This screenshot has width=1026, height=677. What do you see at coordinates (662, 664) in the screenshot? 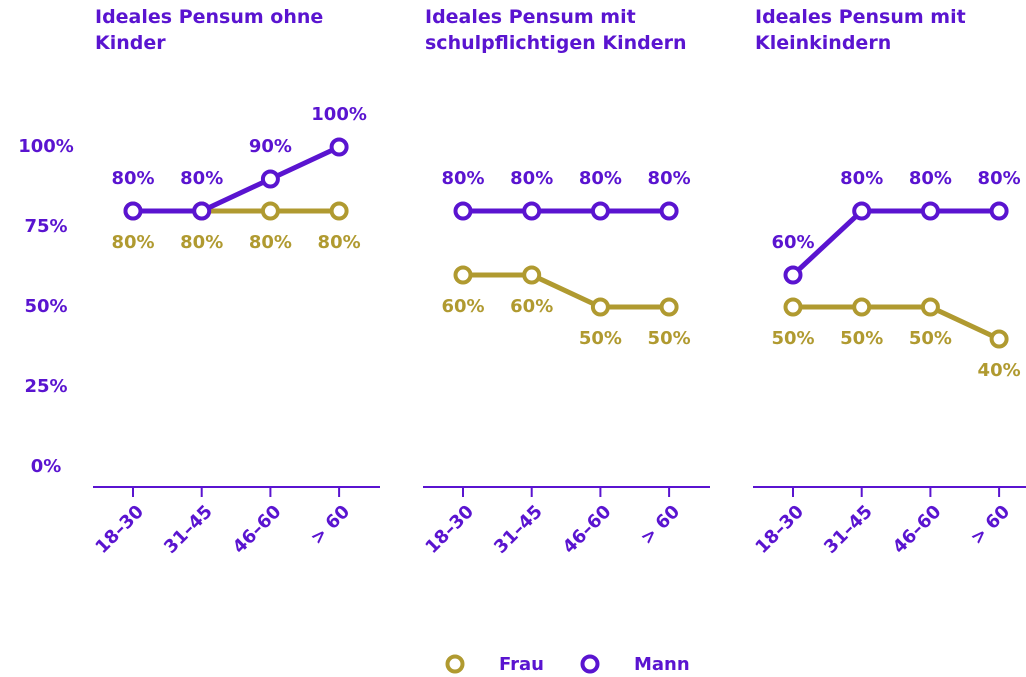
I see `legend-label: Mann` at bounding box center [662, 664].